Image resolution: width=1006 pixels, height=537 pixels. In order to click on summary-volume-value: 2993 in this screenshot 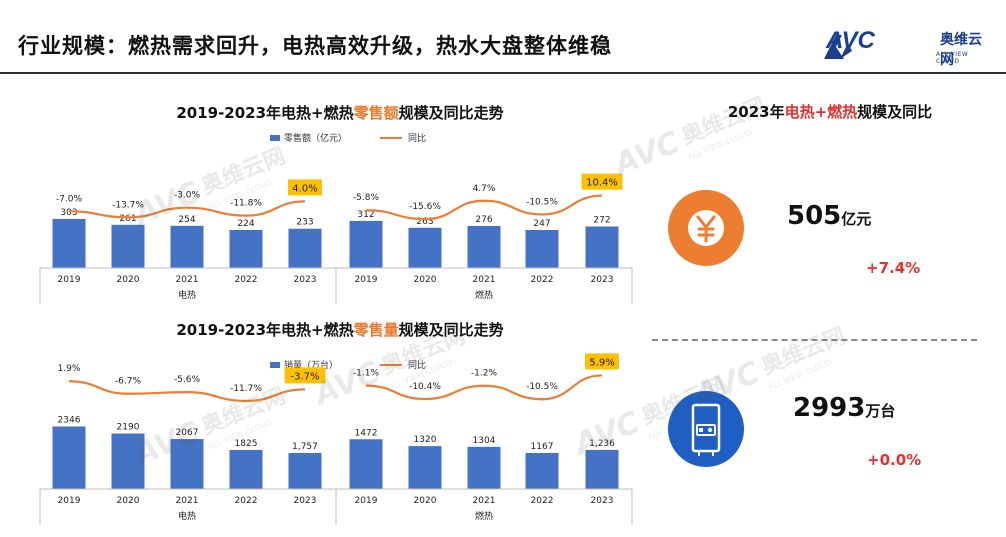, I will do `click(829, 408)`.